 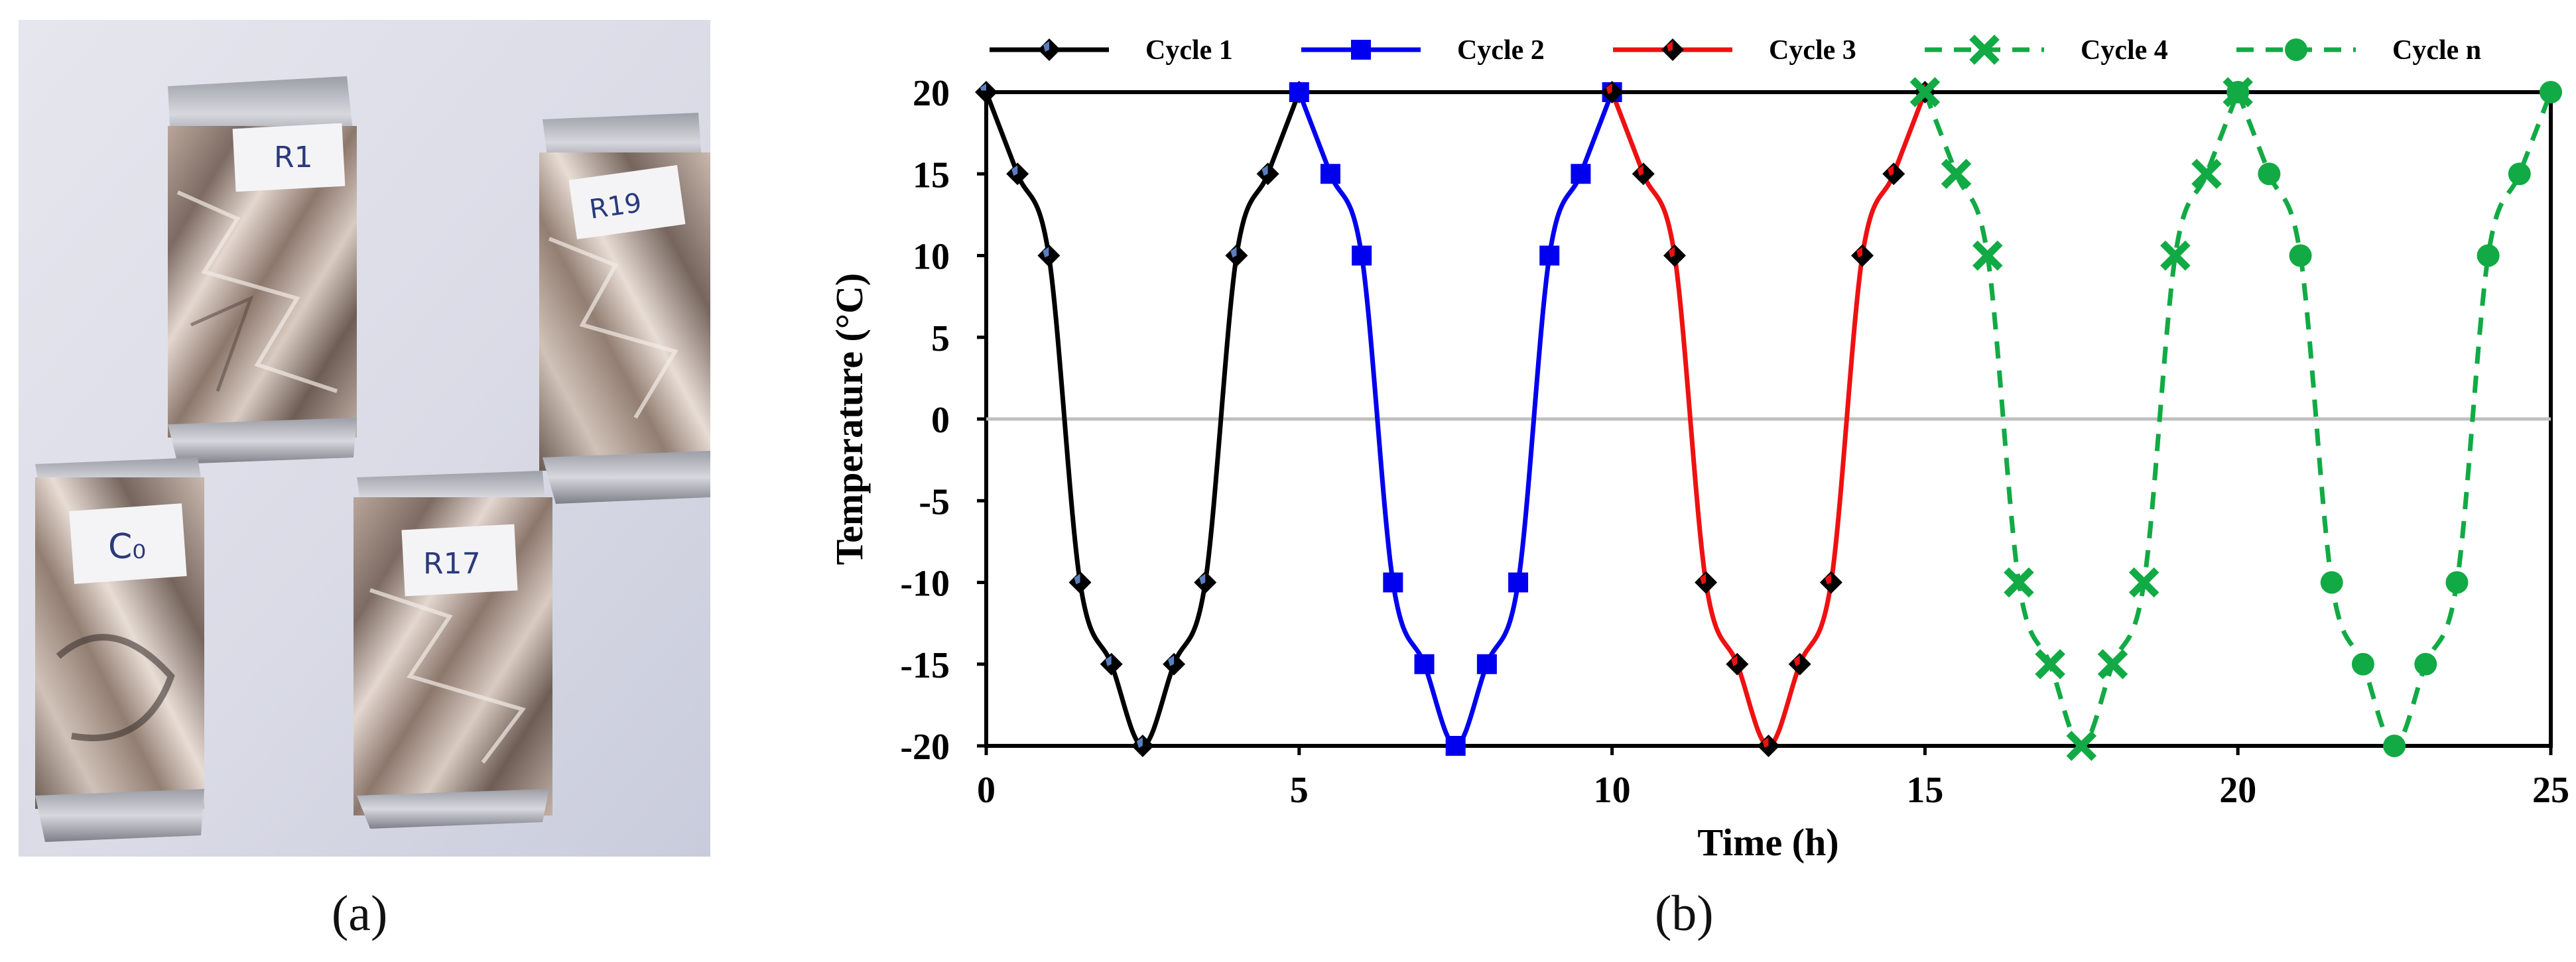 What do you see at coordinates (2359, 50) in the screenshot?
I see `legend-entry-cycle-n: Cycle n` at bounding box center [2359, 50].